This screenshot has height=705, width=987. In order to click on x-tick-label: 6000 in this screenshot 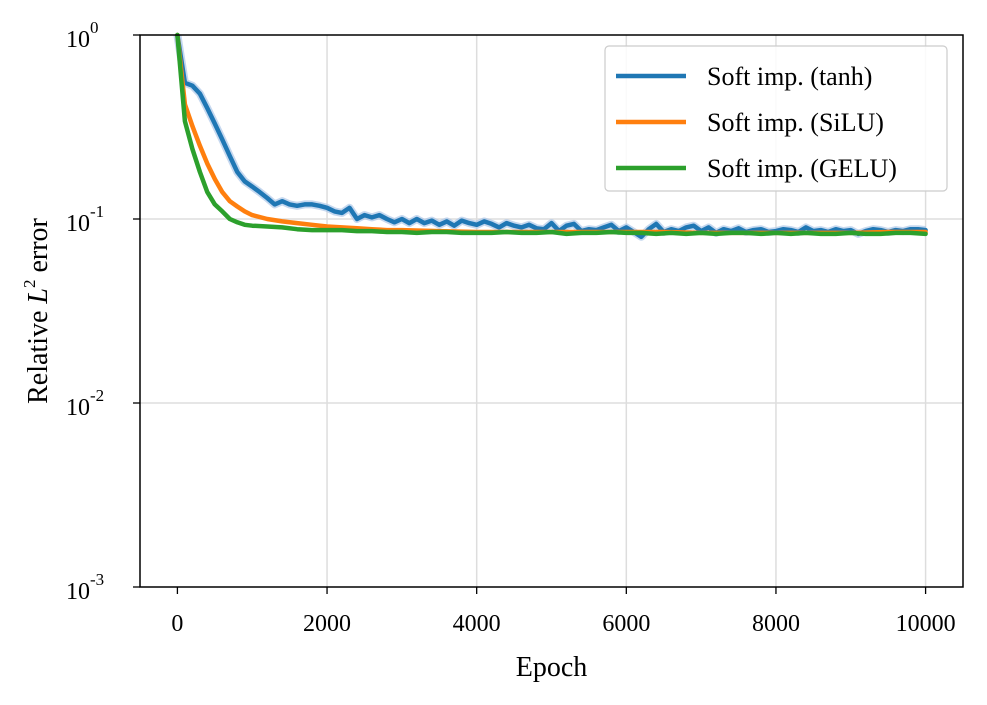, I will do `click(626, 624)`.